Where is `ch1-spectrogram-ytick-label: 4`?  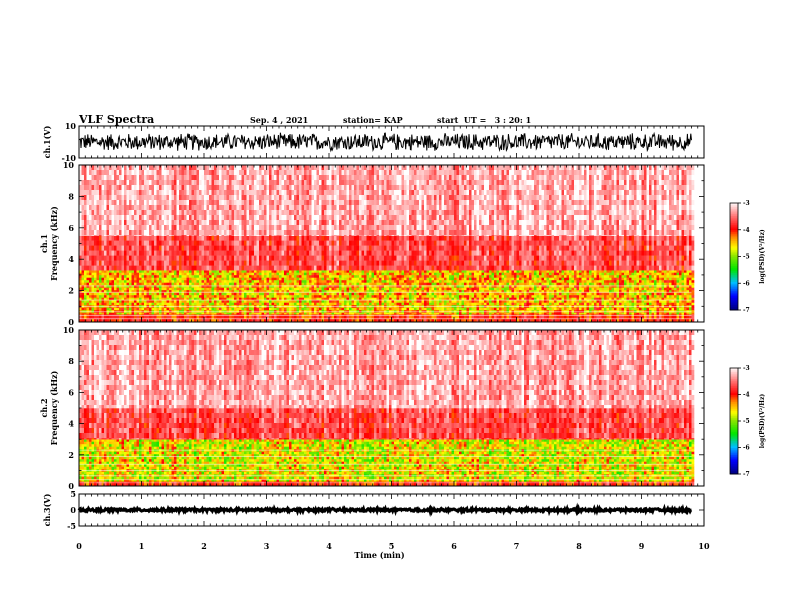
ch1-spectrogram-ytick-label: 4 is located at coordinates (71, 259).